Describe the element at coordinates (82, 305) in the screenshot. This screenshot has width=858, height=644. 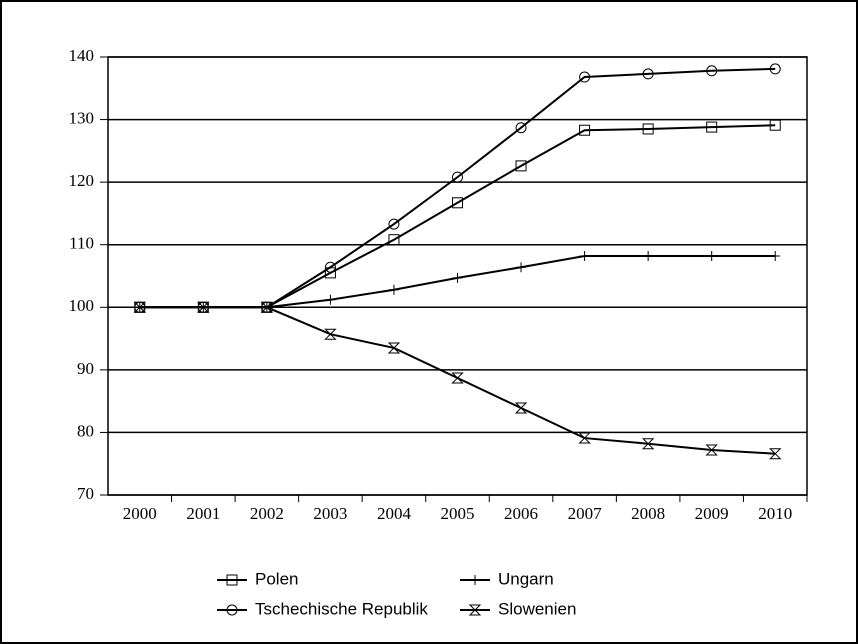
I see `y-tick-label: 100` at that location.